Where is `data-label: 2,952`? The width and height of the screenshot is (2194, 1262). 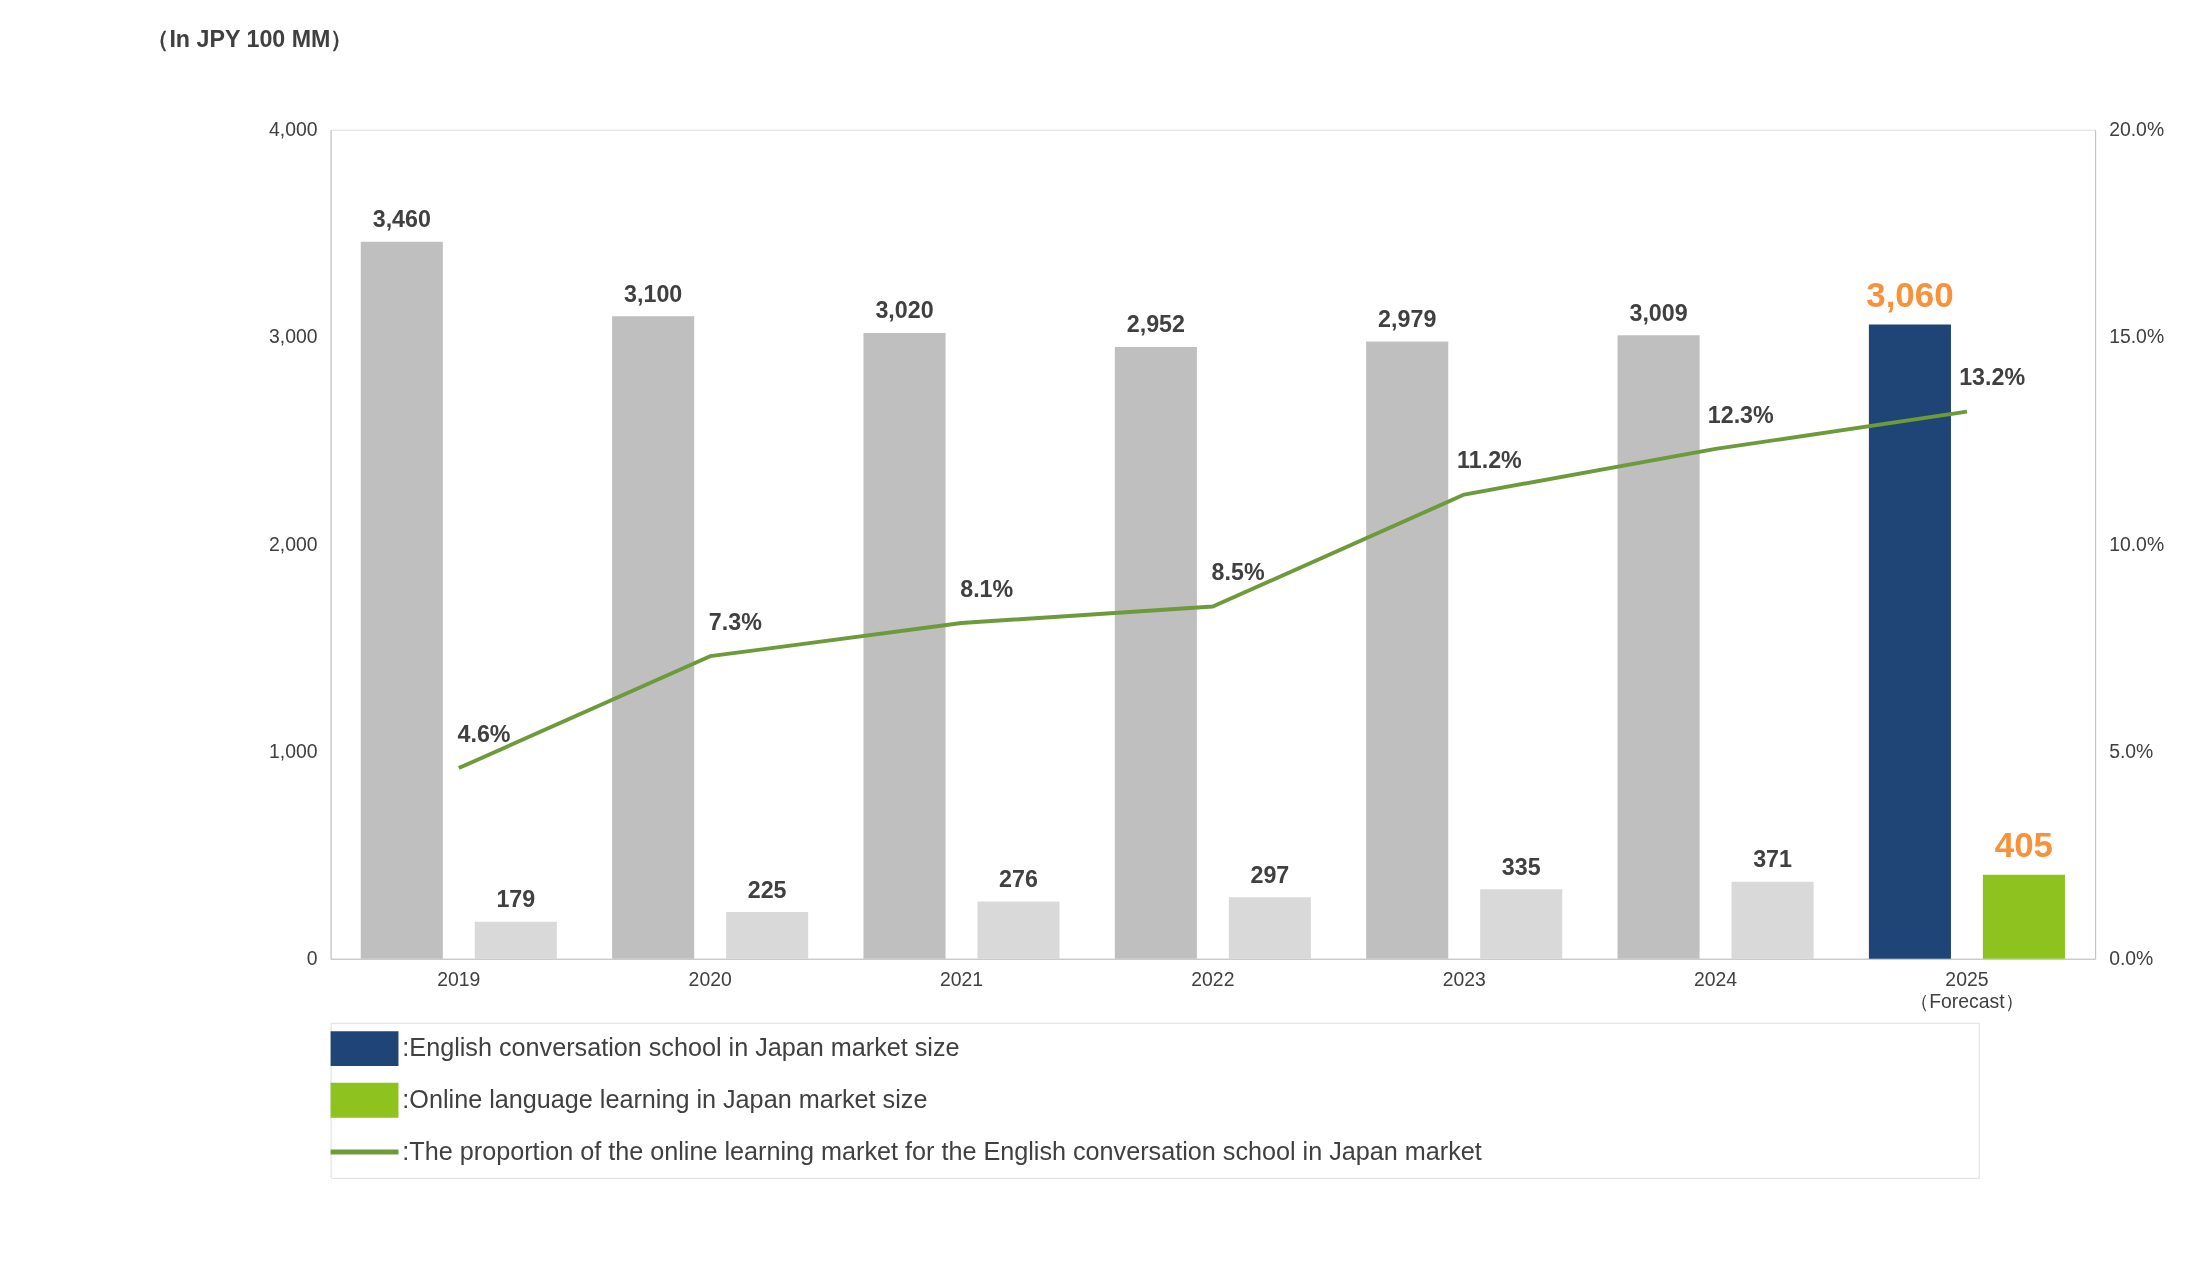 data-label: 2,952 is located at coordinates (1155, 324).